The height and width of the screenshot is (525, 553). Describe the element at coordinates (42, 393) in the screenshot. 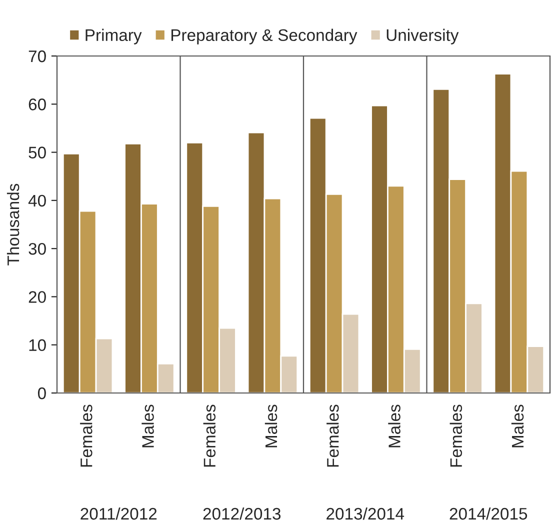

I see `y-tick-label: 0` at that location.